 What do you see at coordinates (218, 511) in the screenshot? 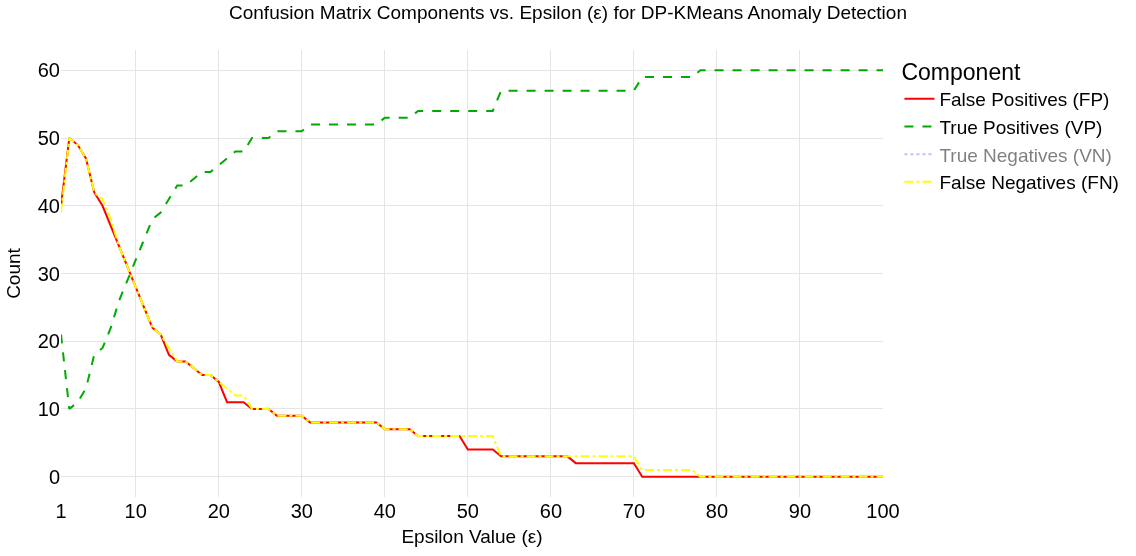
I see `x-tick-label: 20` at bounding box center [218, 511].